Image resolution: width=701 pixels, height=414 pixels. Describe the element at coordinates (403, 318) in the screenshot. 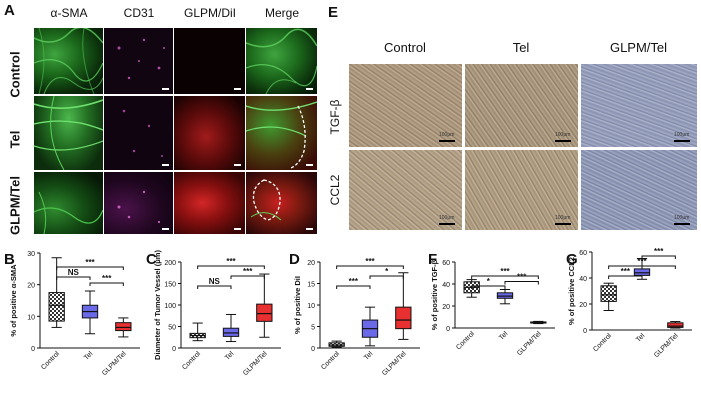

I see `chart-d-box-glpm-tel` at that location.